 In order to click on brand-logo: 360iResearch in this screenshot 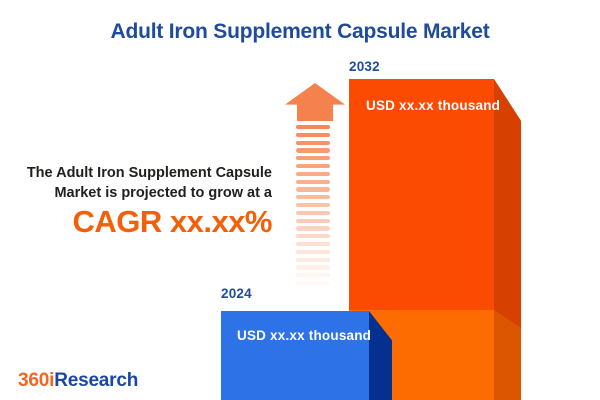, I will do `click(78, 381)`.